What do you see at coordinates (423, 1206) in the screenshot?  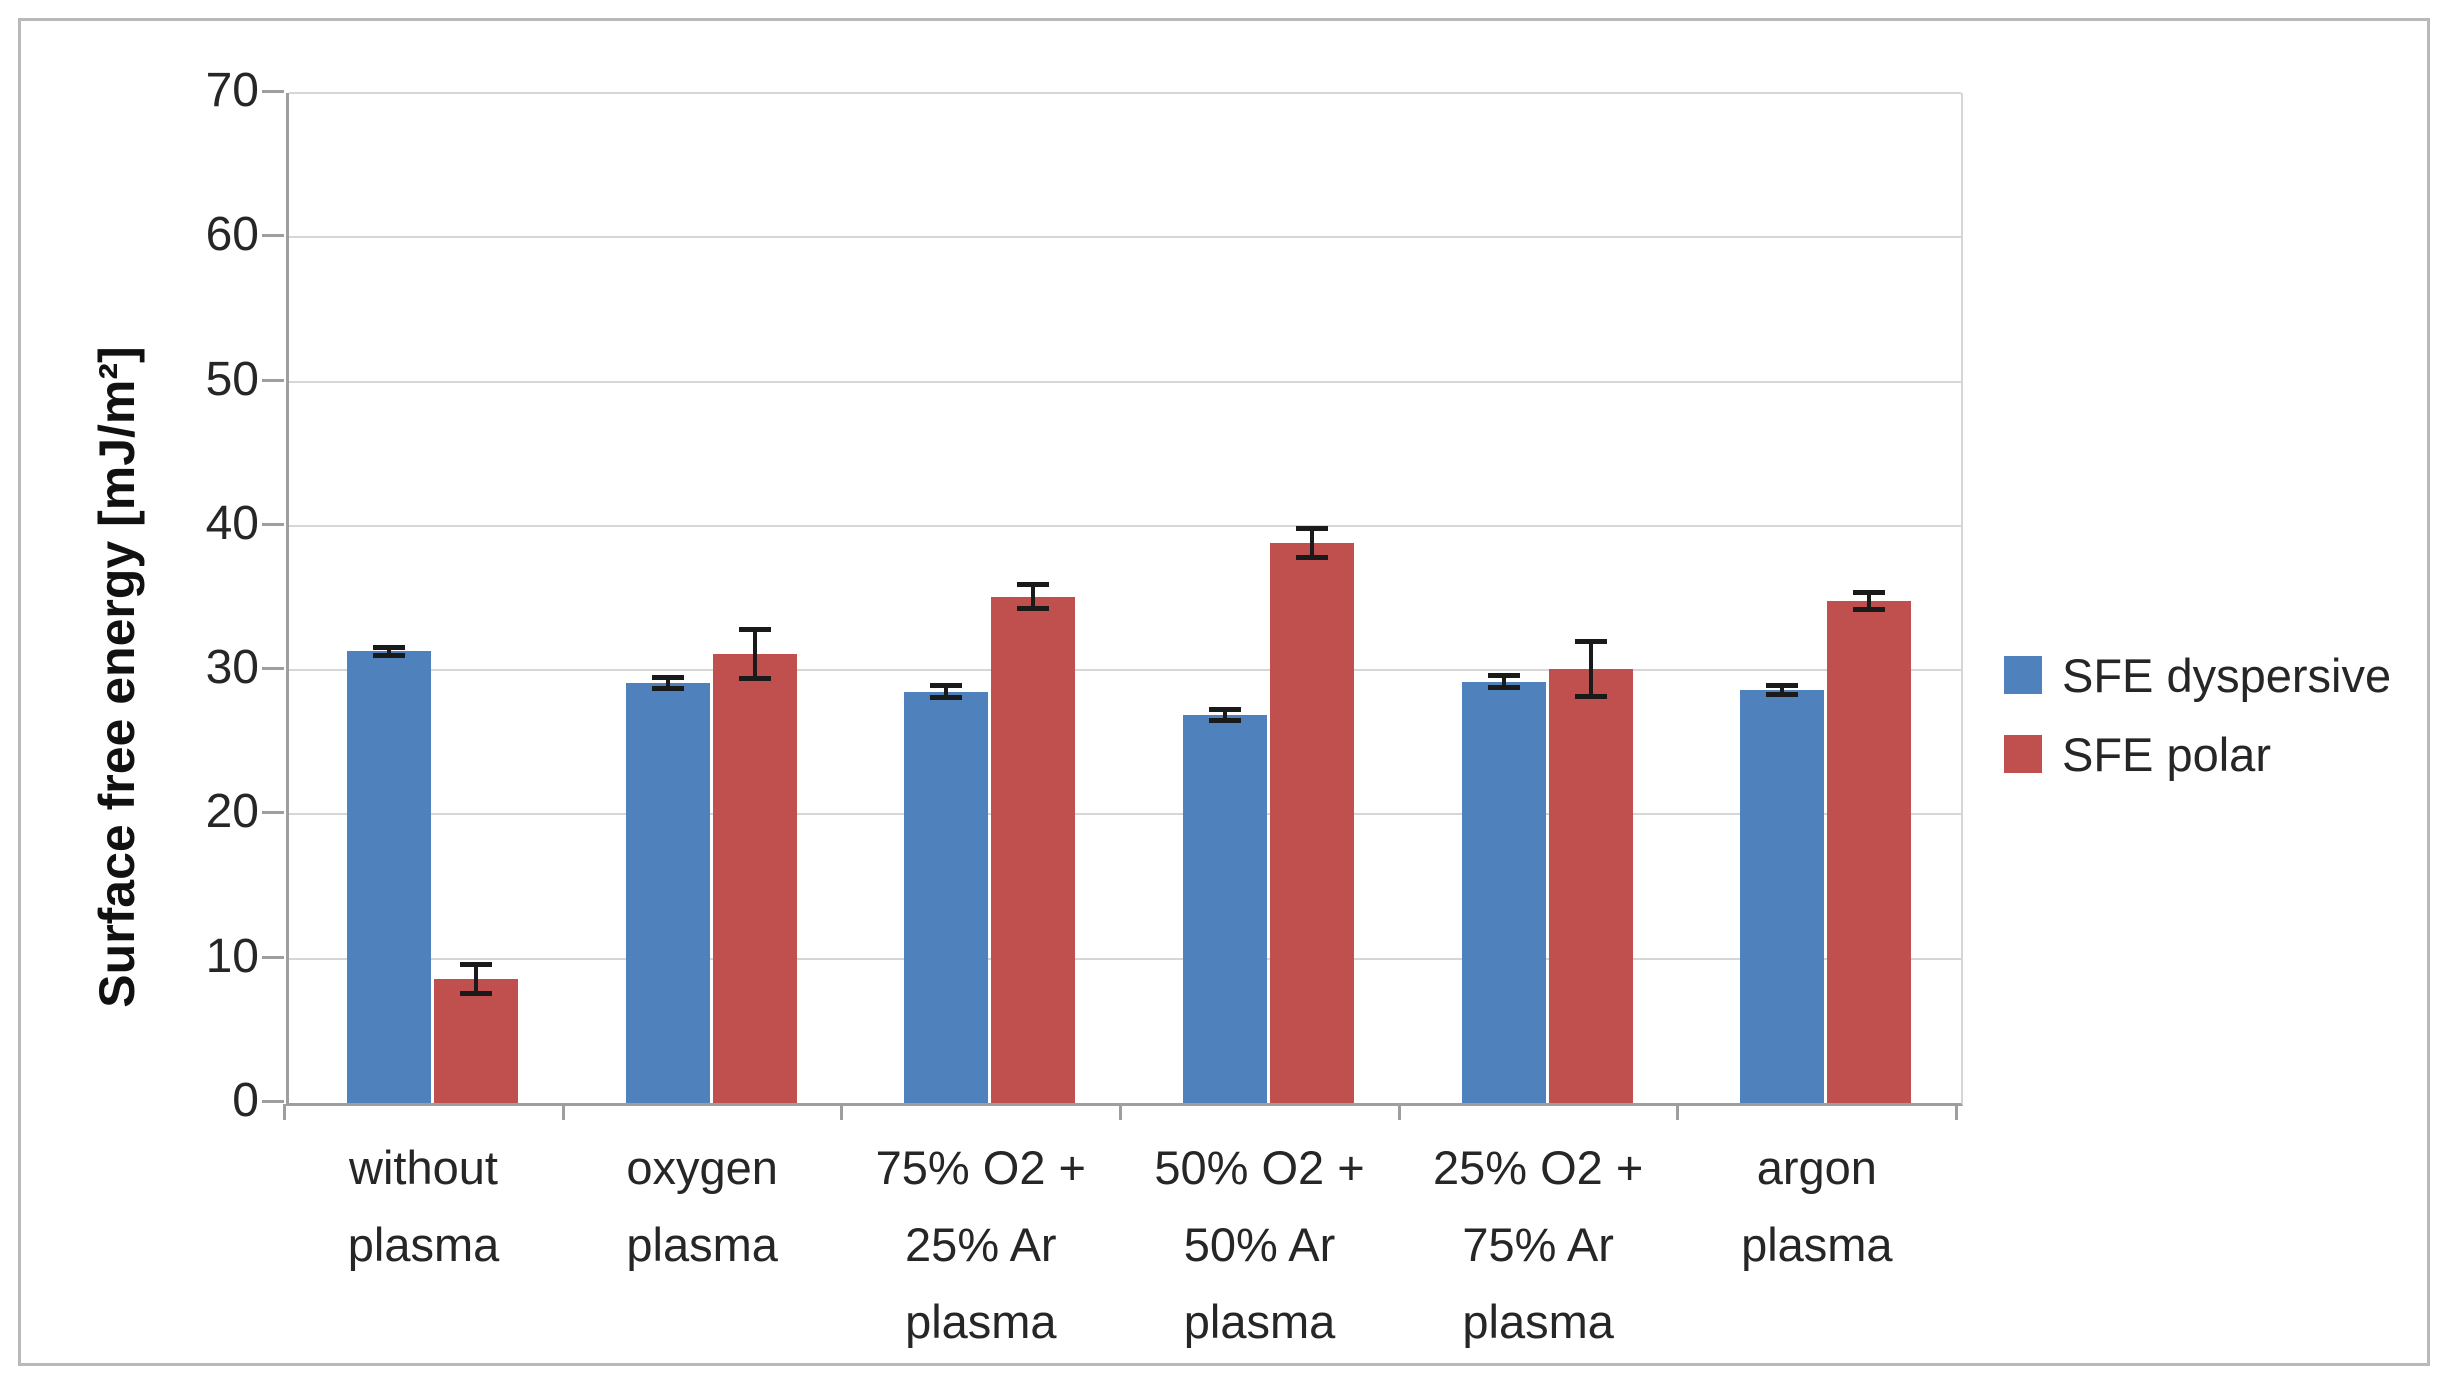 I see `x-category-label-0: without plasma` at bounding box center [423, 1206].